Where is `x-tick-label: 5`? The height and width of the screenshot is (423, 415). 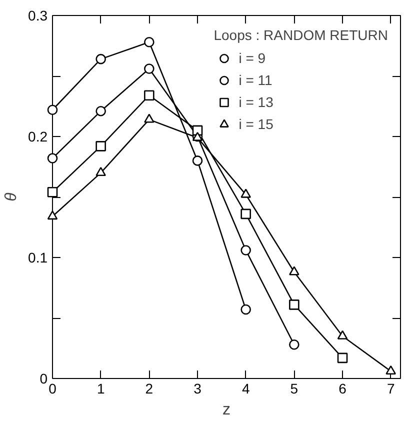 x-tick-label: 5 is located at coordinates (294, 388).